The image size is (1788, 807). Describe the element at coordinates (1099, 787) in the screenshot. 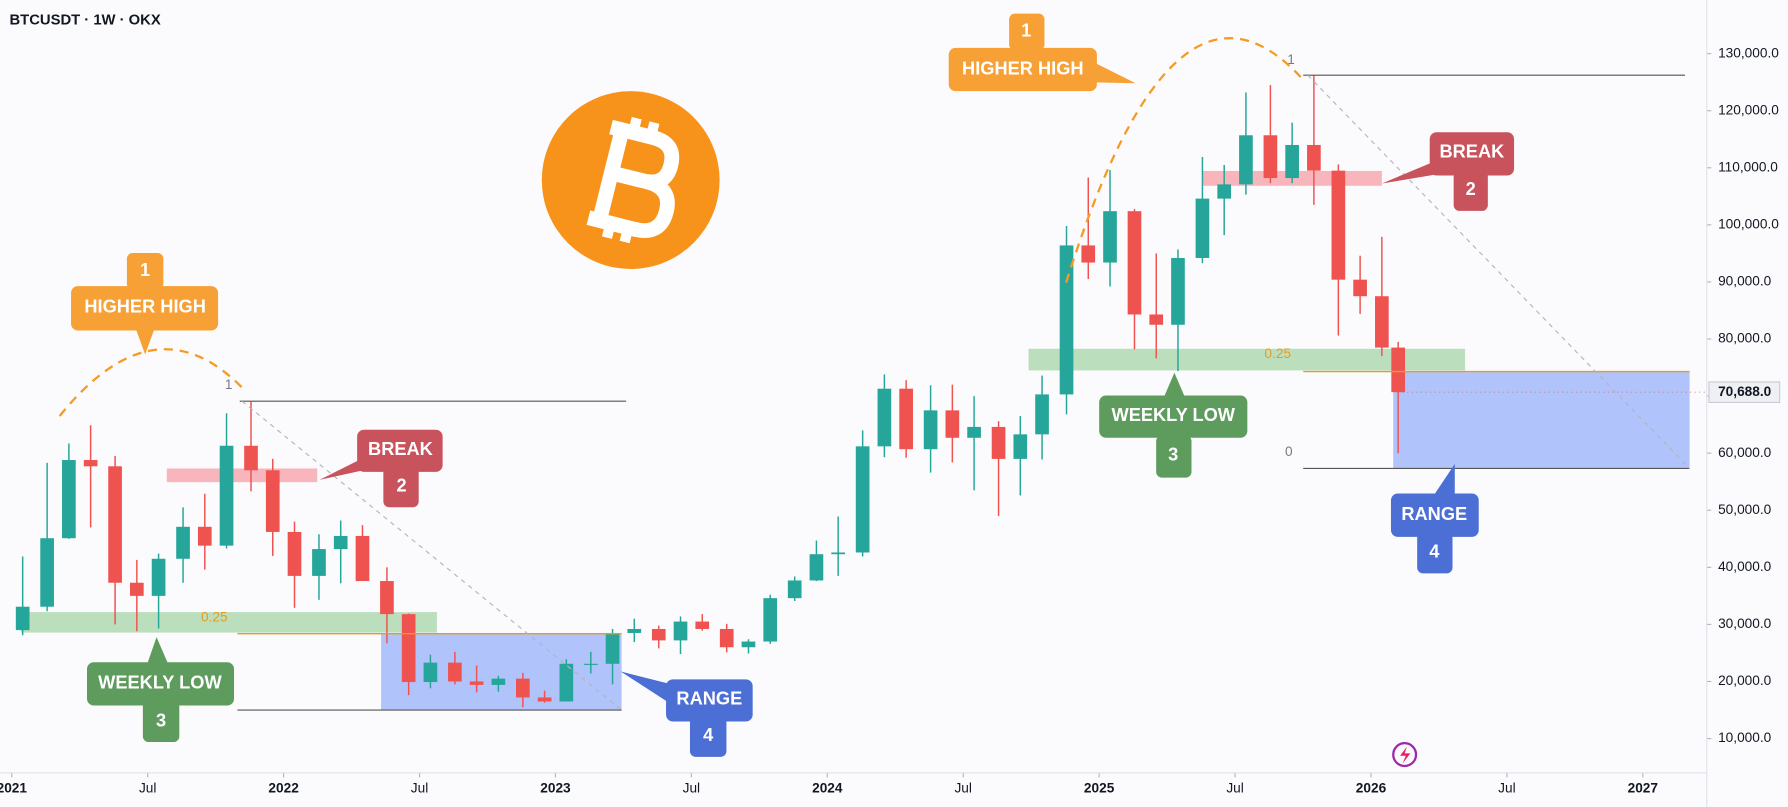

I see `x-tick-label: 2025` at that location.